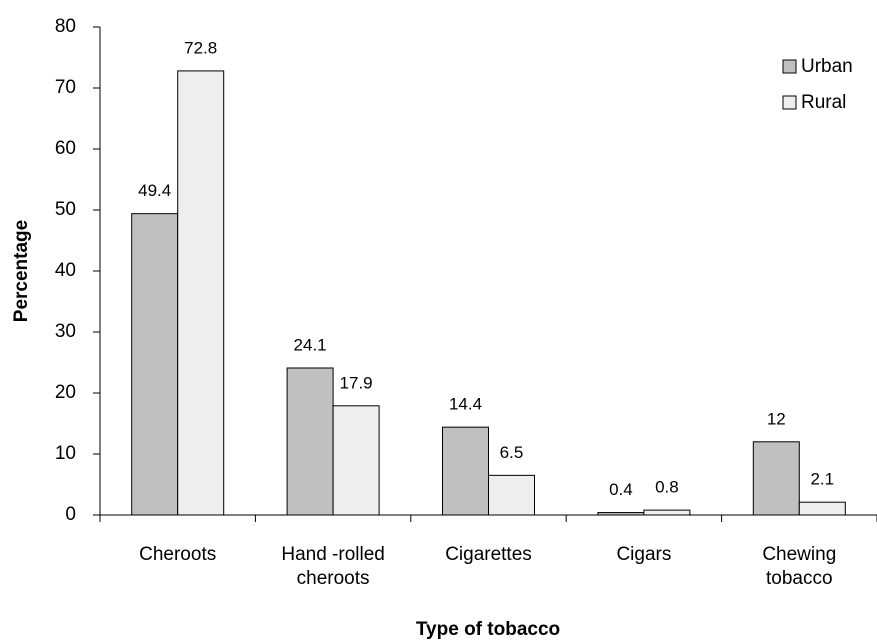 This screenshot has height=643, width=877. What do you see at coordinates (65, 392) in the screenshot?
I see `y-tick-label: 20` at bounding box center [65, 392].